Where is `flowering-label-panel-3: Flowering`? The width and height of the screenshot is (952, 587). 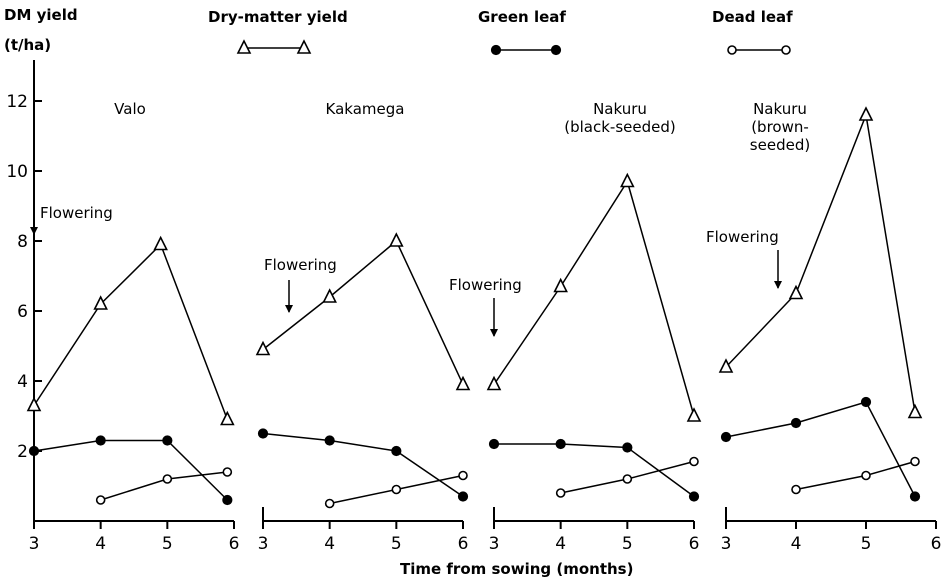 flowering-label-panel-3: Flowering is located at coordinates (485, 285).